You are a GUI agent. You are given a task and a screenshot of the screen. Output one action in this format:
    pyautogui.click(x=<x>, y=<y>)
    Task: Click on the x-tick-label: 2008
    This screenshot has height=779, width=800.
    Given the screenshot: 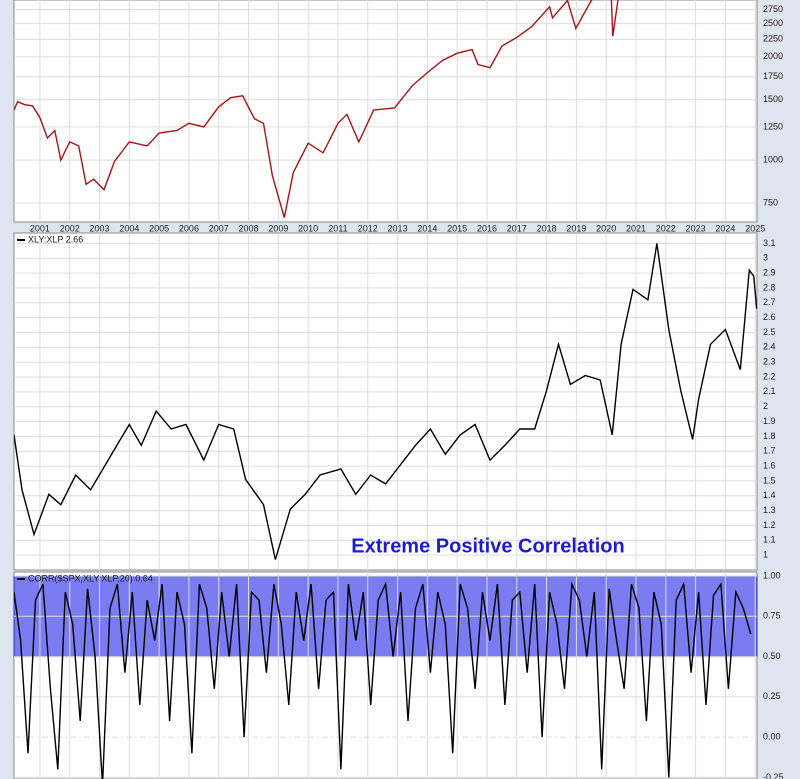 What is the action you would take?
    pyautogui.click(x=249, y=228)
    